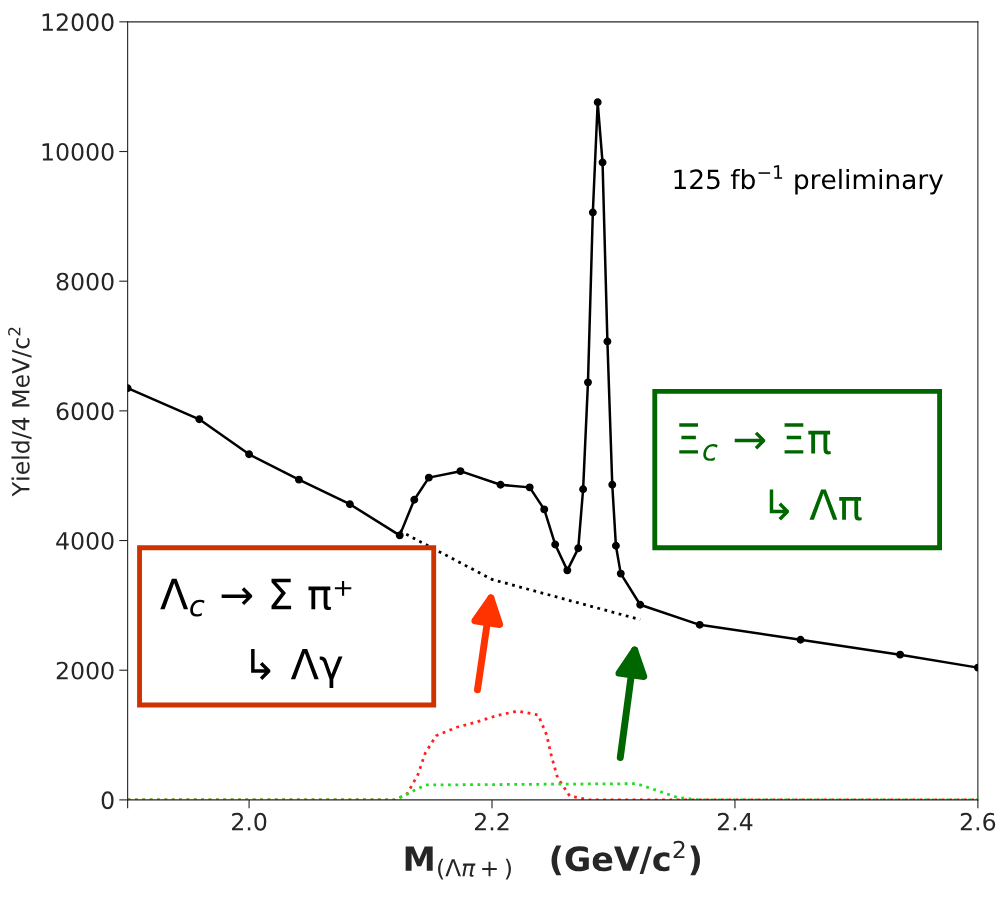 Image resolution: width=1005 pixels, height=910 pixels. Describe the element at coordinates (809, 180) in the screenshot. I see `annotation: 125 fb$^{−1}$ preliminary` at that location.